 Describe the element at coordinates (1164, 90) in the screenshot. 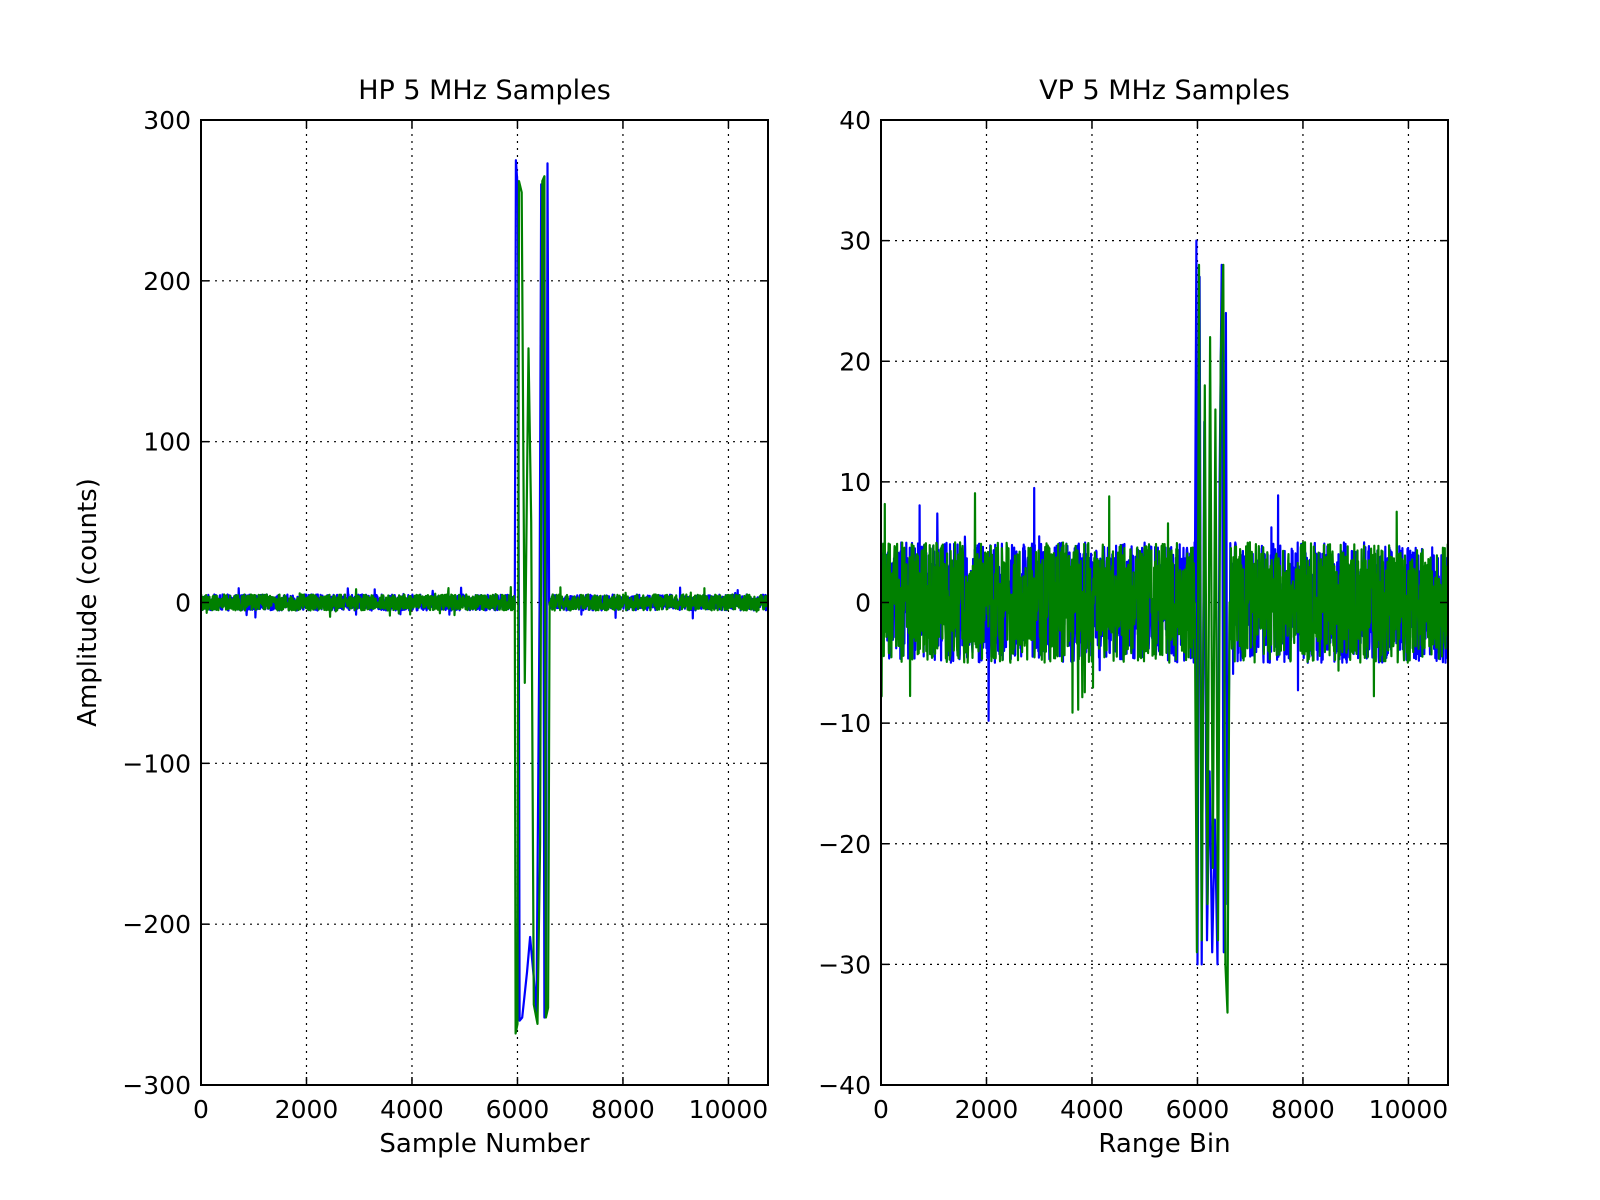

I see `vp-chart-title: VP 5 MHz Samples` at that location.